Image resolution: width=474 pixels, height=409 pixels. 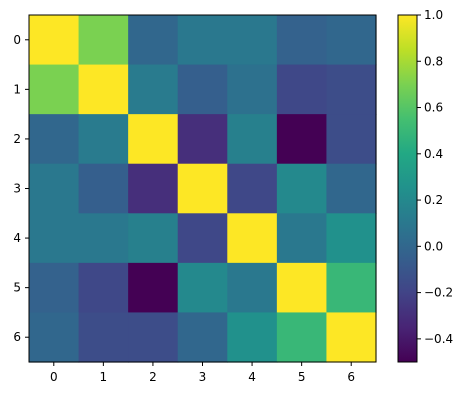 What do you see at coordinates (202, 139) in the screenshot?
I see `heatmap-cell-r2-c3` at bounding box center [202, 139].